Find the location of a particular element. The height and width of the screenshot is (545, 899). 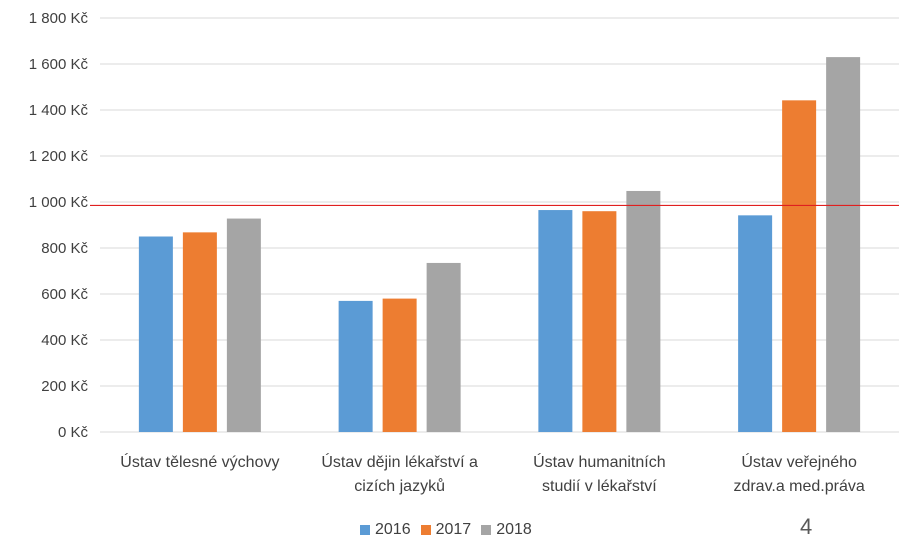

y-tick-label: 200 Kč is located at coordinates (64, 386).